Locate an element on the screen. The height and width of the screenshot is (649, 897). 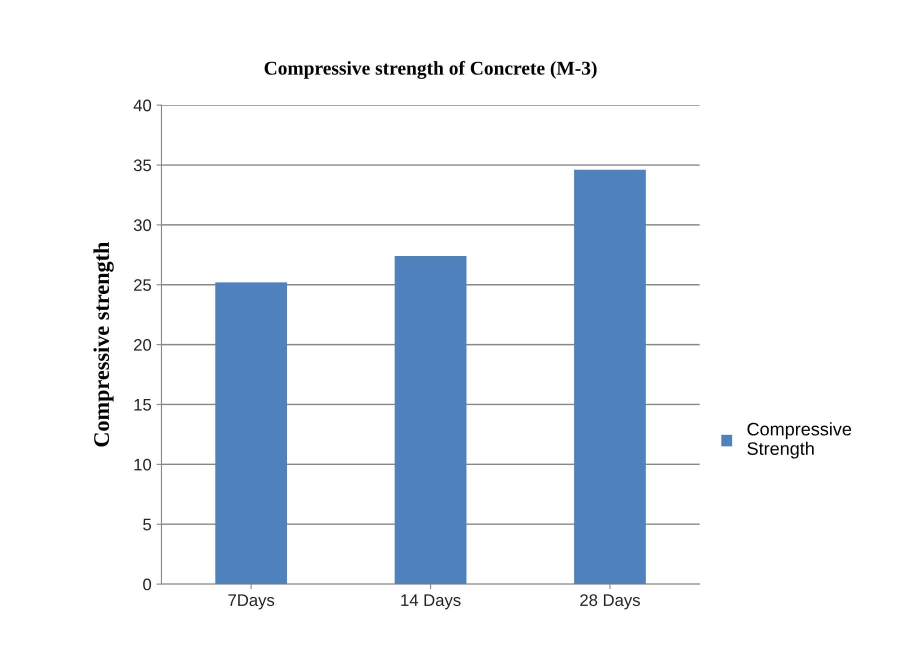
chart-title: Compressive strength of Concrete (M-3) is located at coordinates (430, 69).